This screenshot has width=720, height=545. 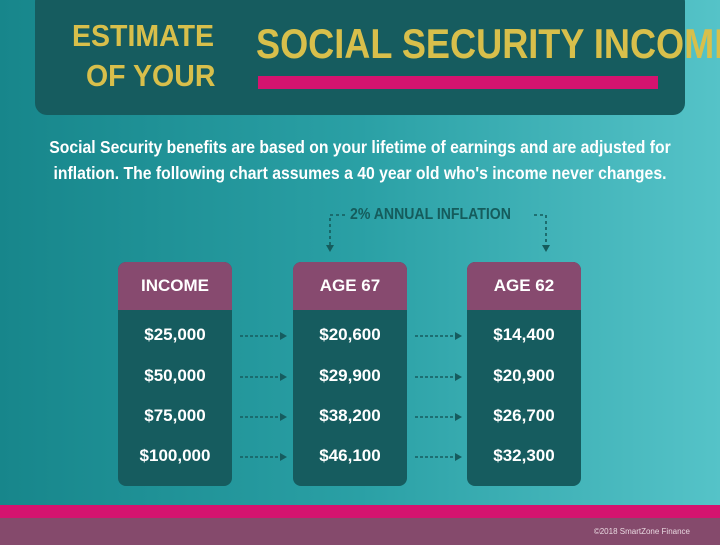 I want to click on footer-bar, so click(x=360, y=531).